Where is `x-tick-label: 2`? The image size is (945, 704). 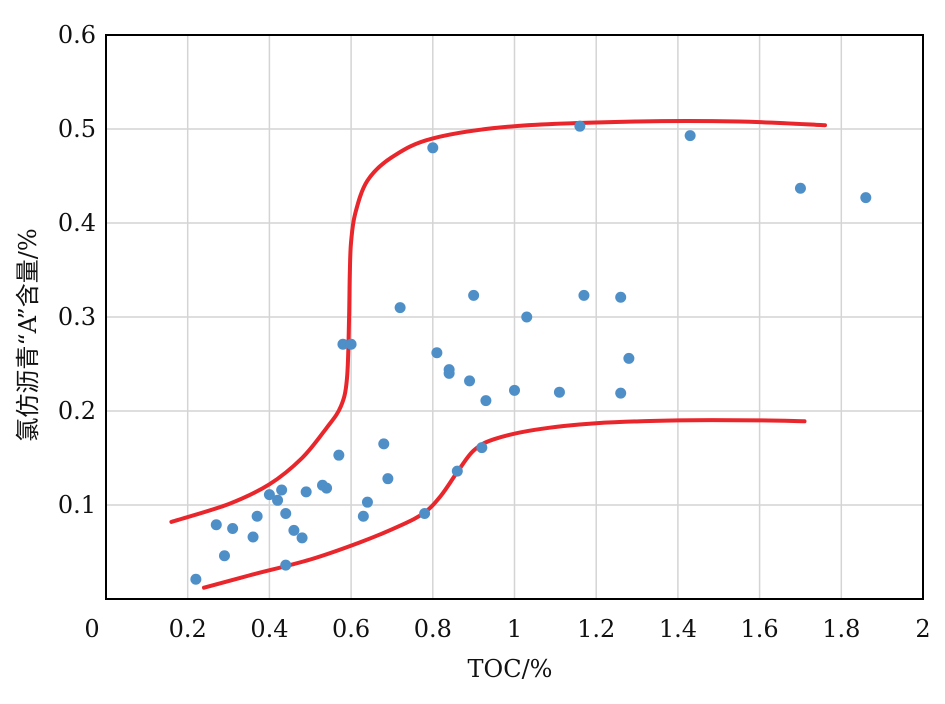 x-tick-label: 2 is located at coordinates (922, 629).